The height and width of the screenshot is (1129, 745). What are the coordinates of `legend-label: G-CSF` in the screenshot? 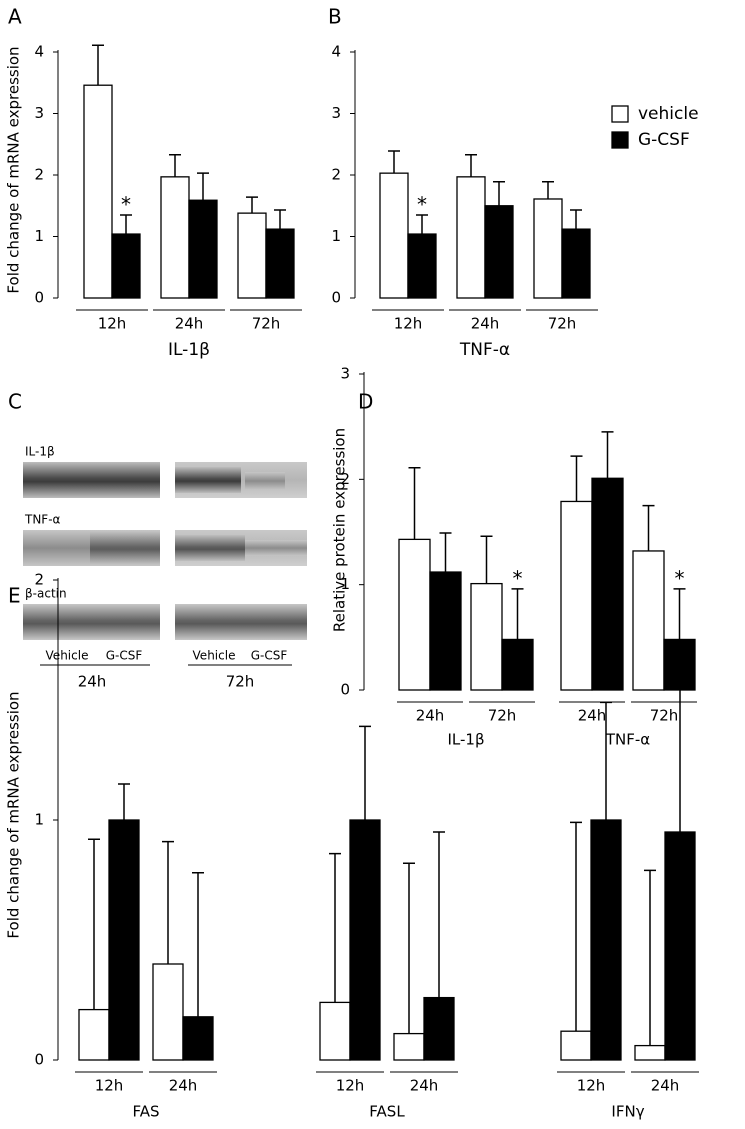 It's located at (664, 140).